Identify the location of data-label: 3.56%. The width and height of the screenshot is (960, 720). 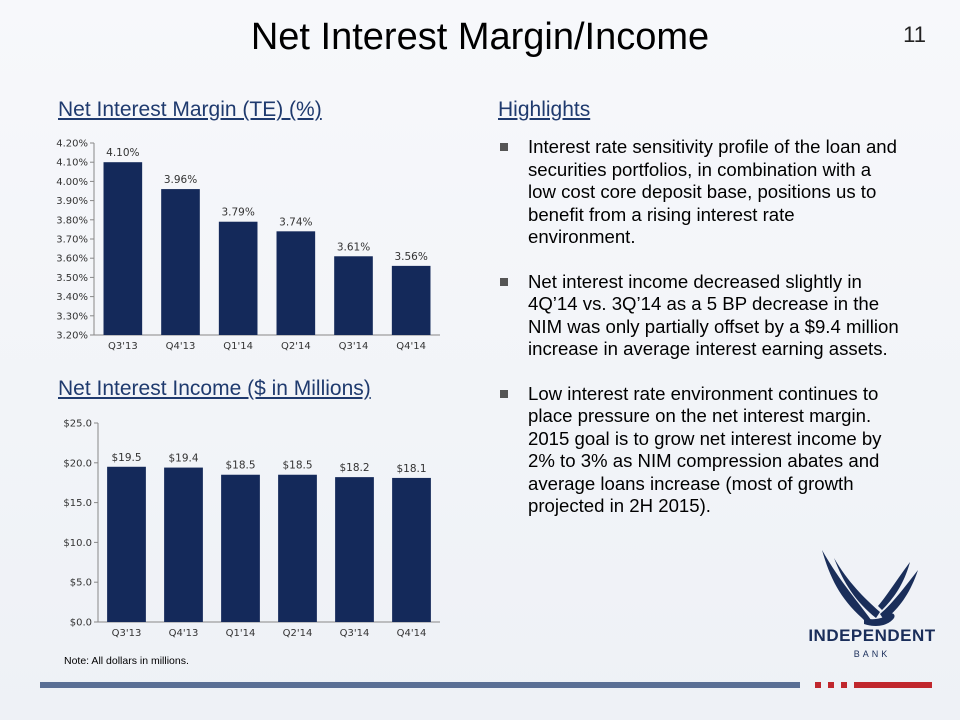
(410, 257).